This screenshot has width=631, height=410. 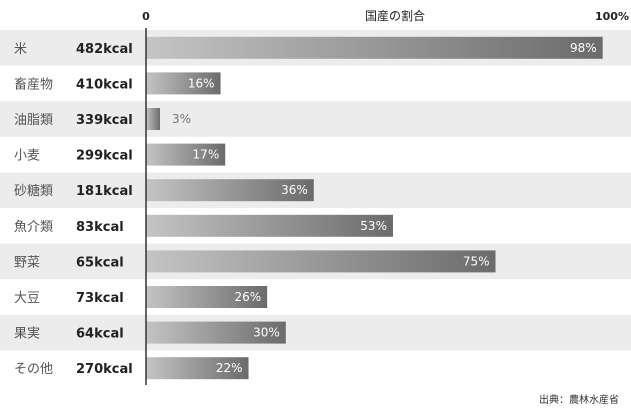 What do you see at coordinates (476, 261) in the screenshot?
I see `value-label: 75%` at bounding box center [476, 261].